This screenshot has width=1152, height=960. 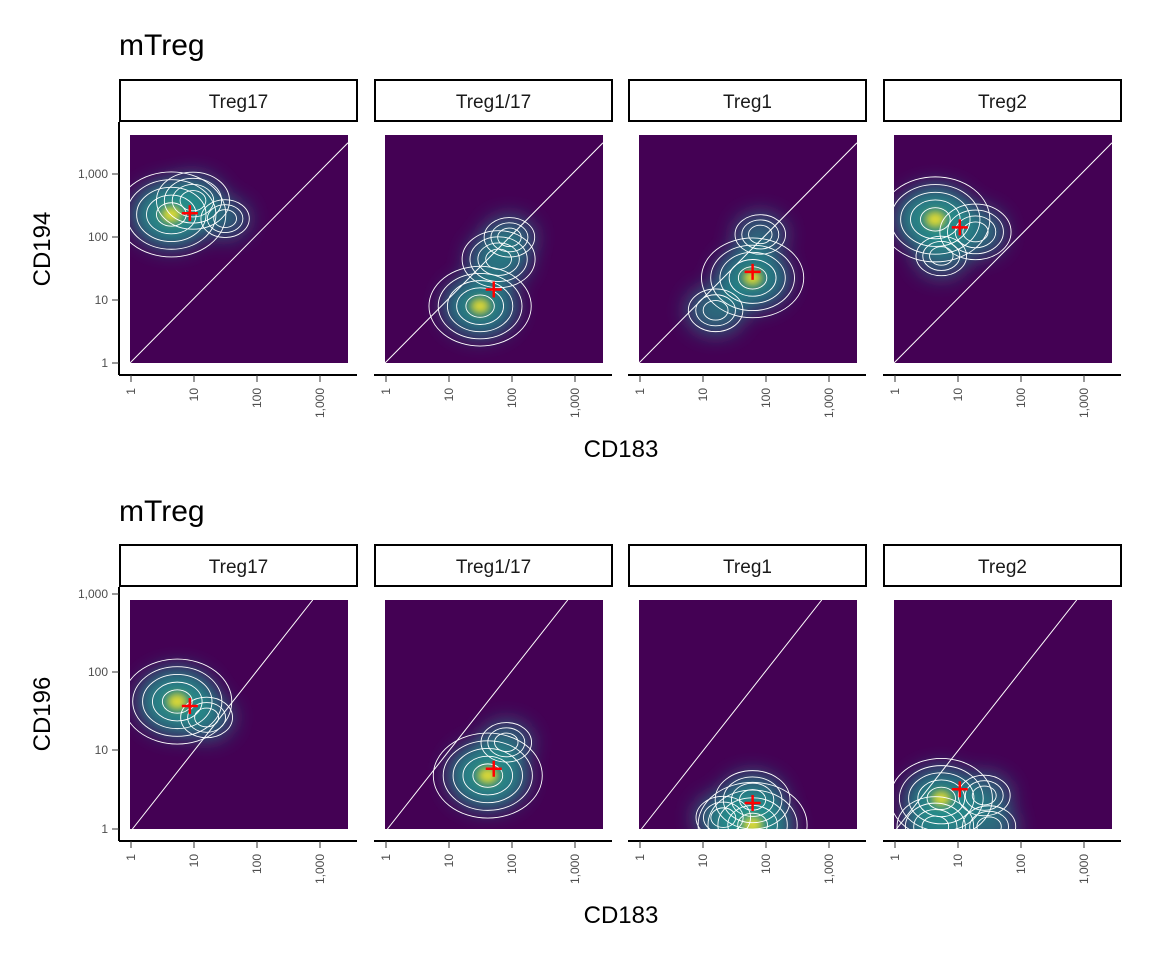 What do you see at coordinates (493, 102) in the screenshot?
I see `strip-label: Treg1/17` at bounding box center [493, 102].